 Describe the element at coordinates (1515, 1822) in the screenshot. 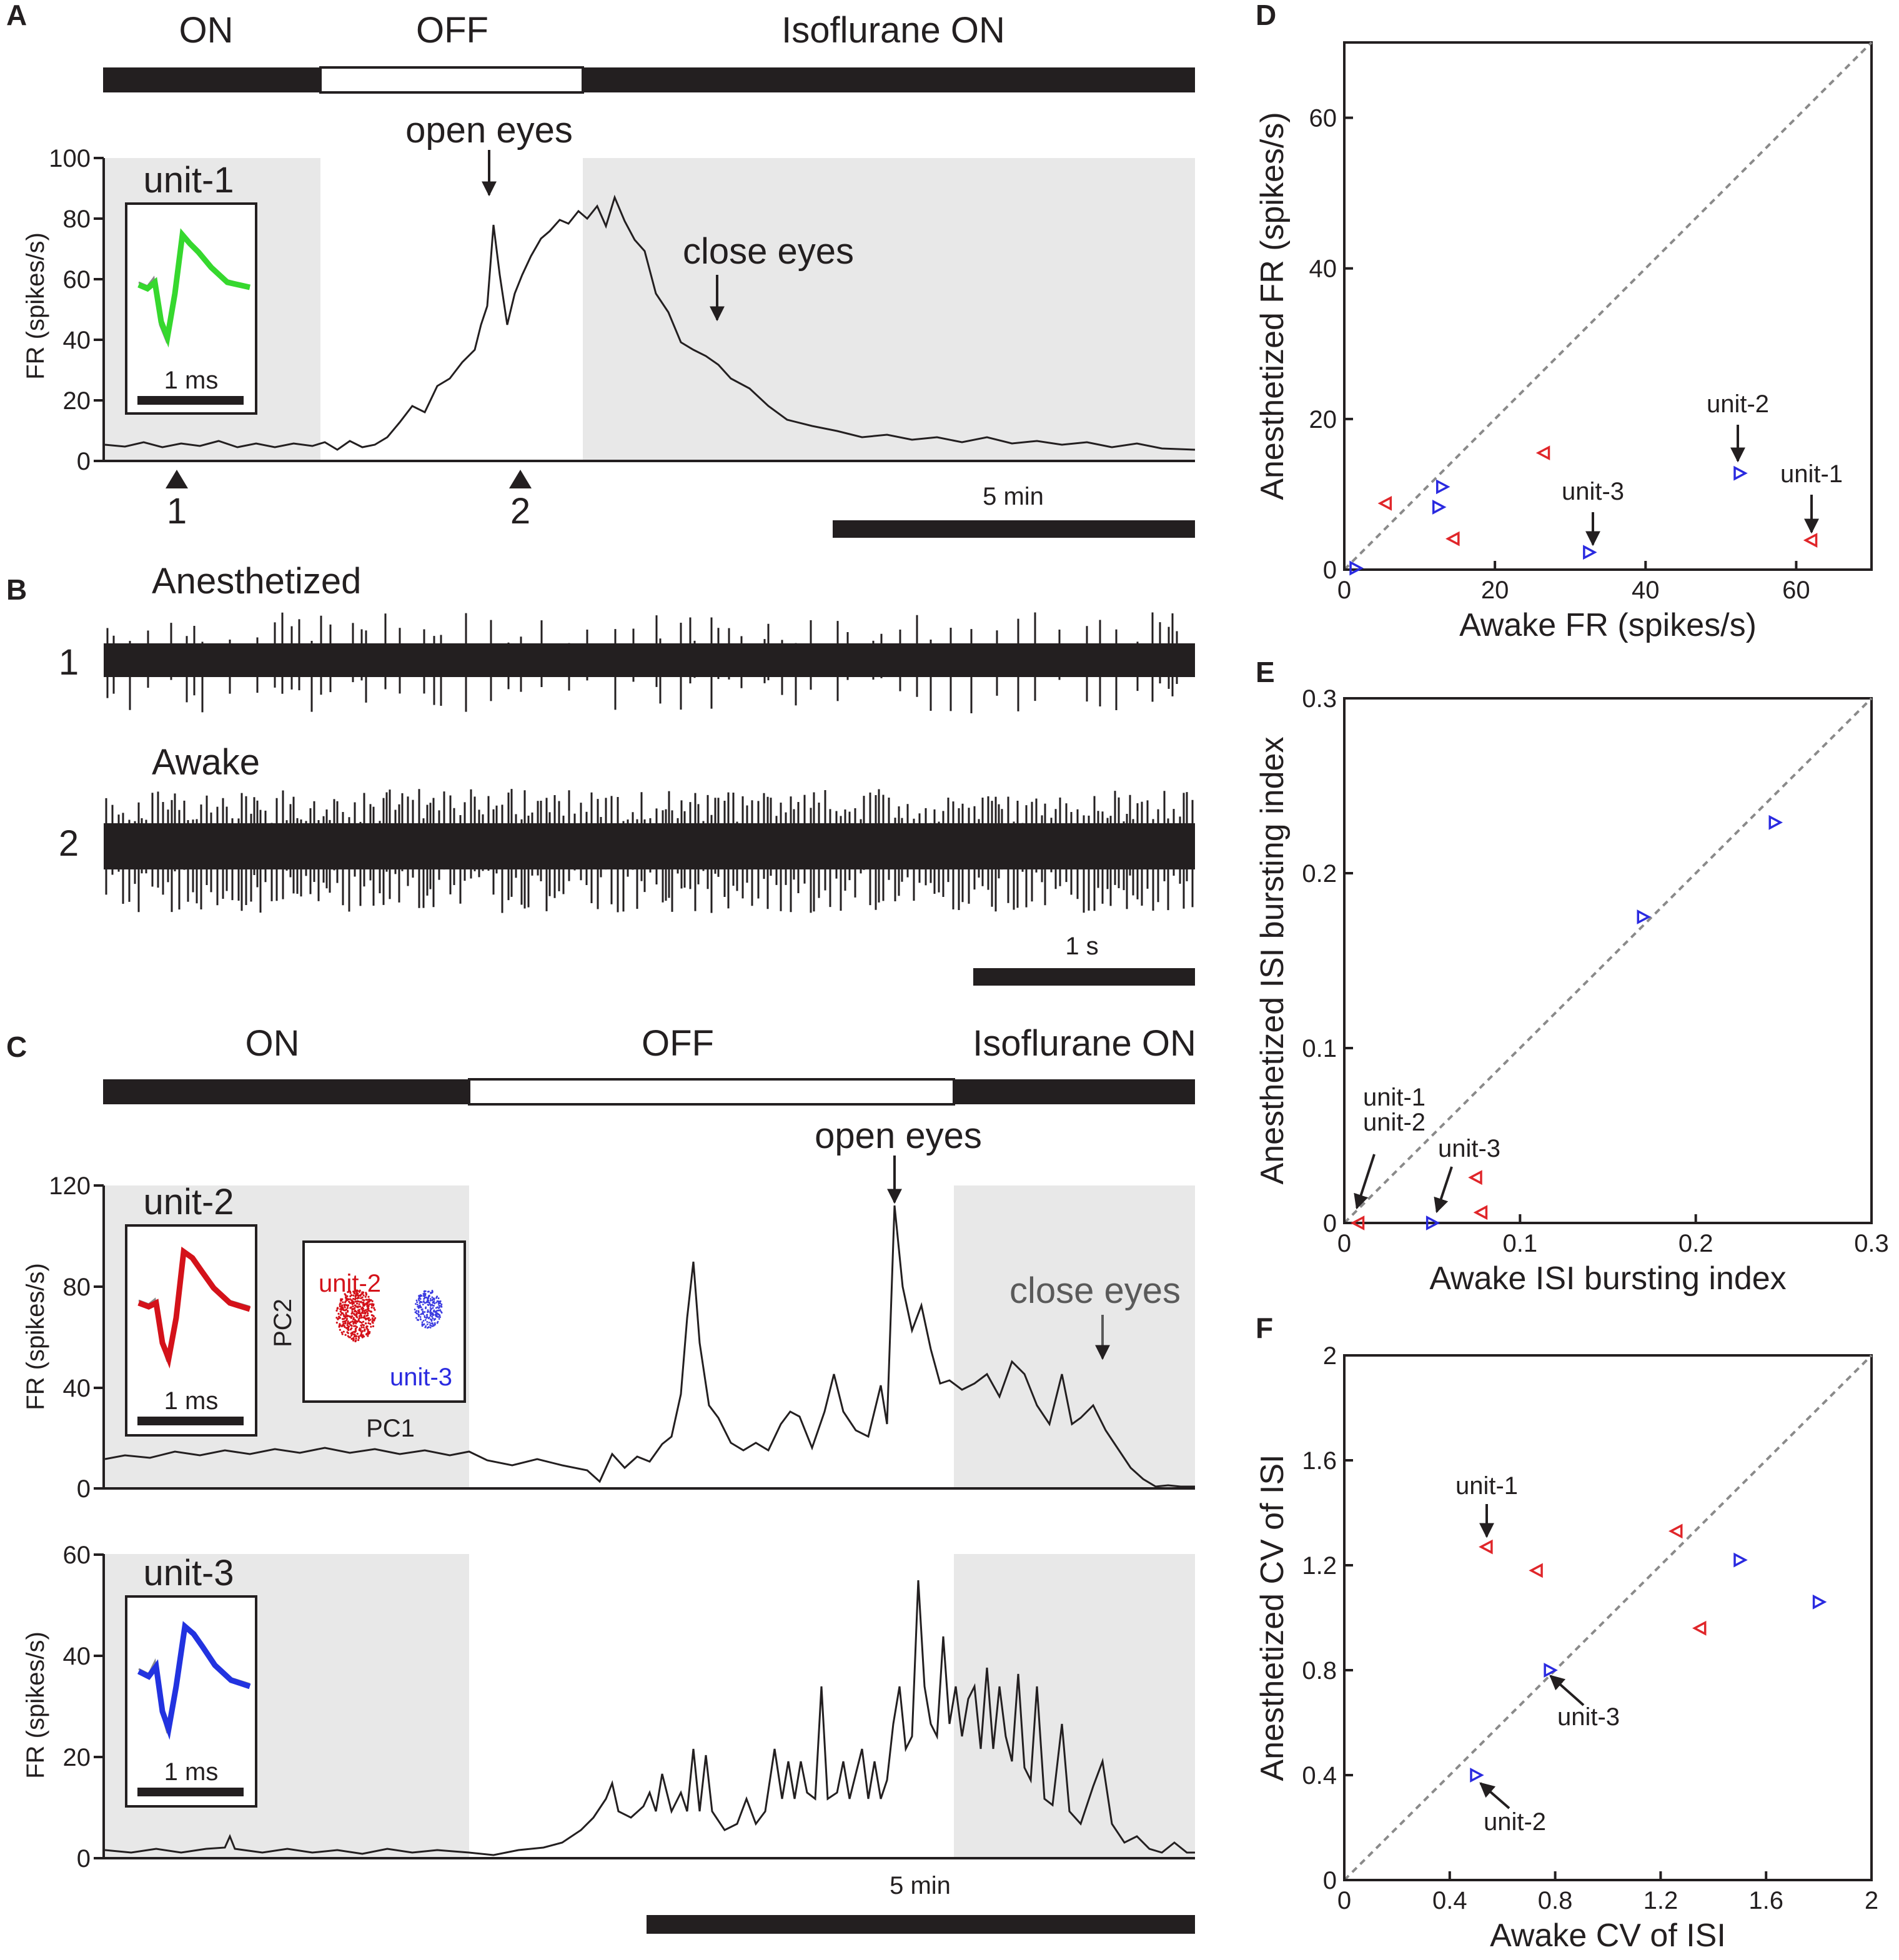

I see `point-annotation: unit-2` at that location.